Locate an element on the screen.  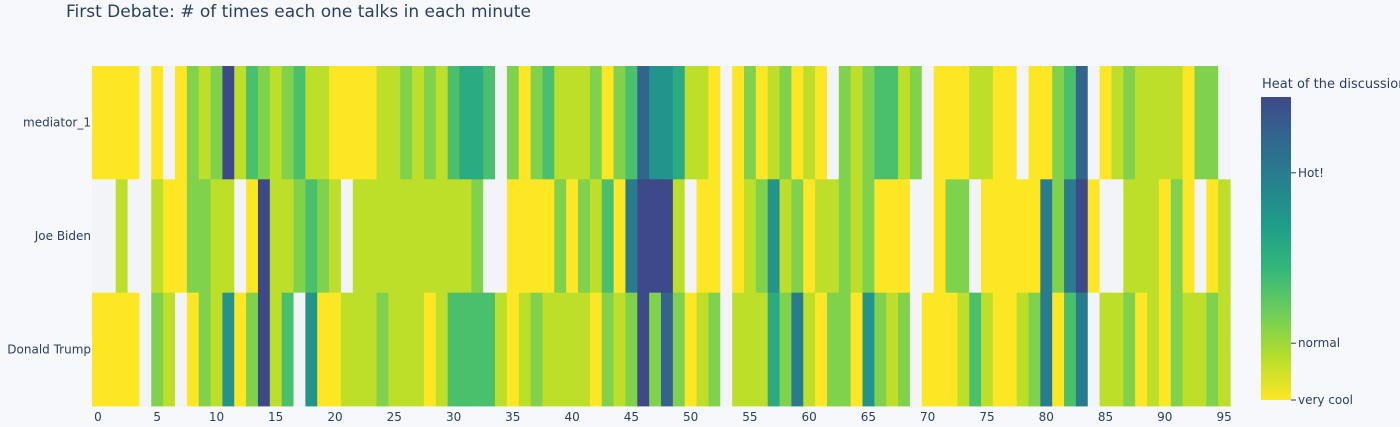
x-tick-label: 60 is located at coordinates (809, 417).